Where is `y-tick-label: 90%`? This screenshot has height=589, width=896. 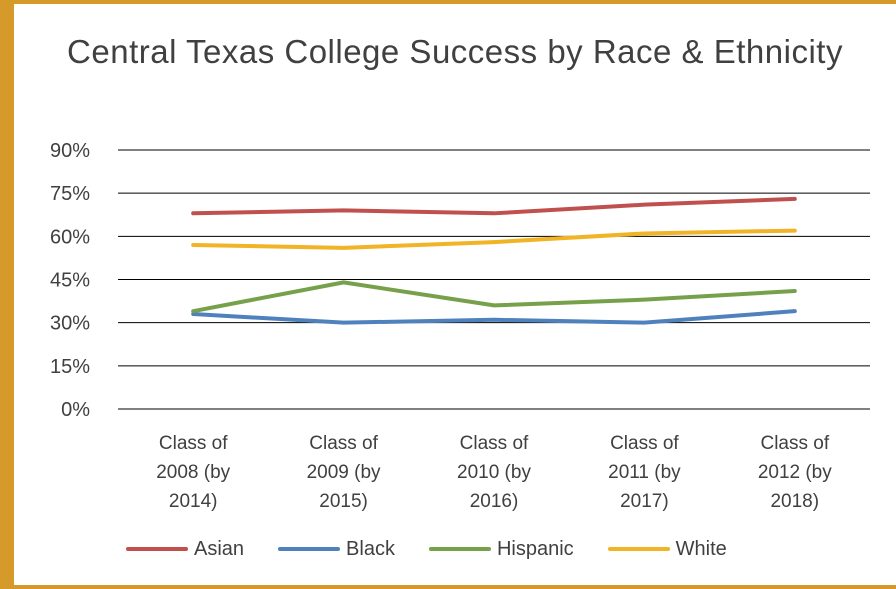
y-tick-label: 90% is located at coordinates (70, 151).